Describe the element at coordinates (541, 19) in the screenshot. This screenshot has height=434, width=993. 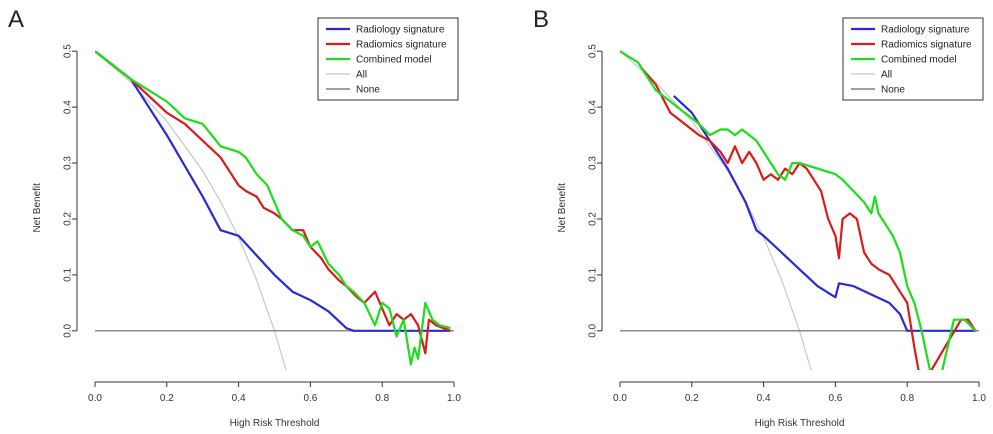
I see `panel-letter-b: B` at that location.